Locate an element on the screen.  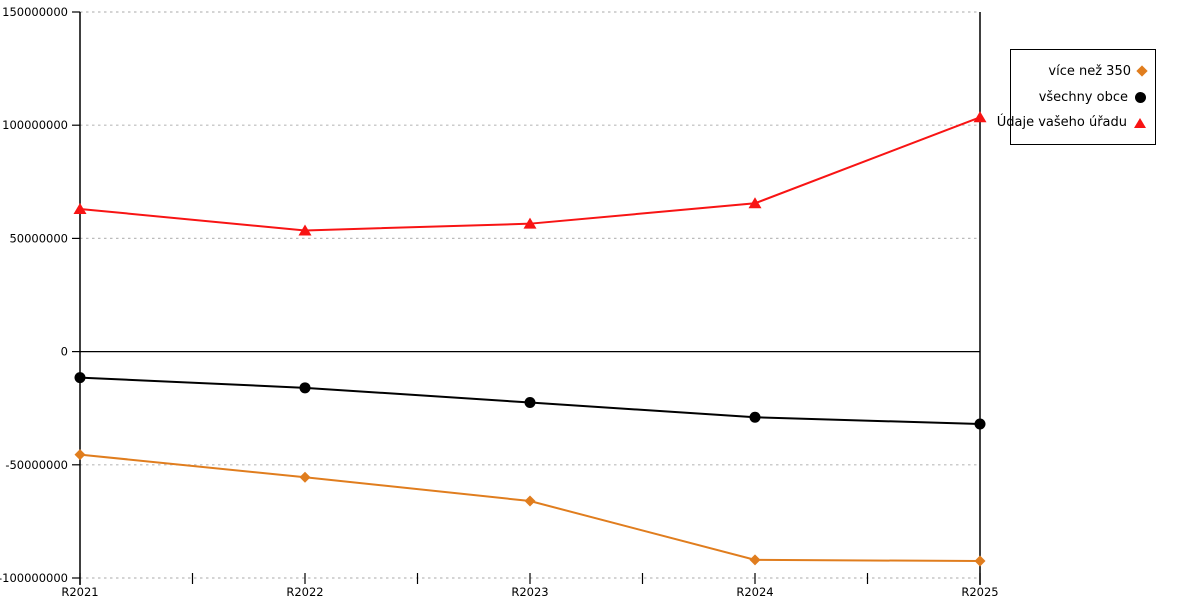
y-tick-label: -100000000 is located at coordinates (34, 578).